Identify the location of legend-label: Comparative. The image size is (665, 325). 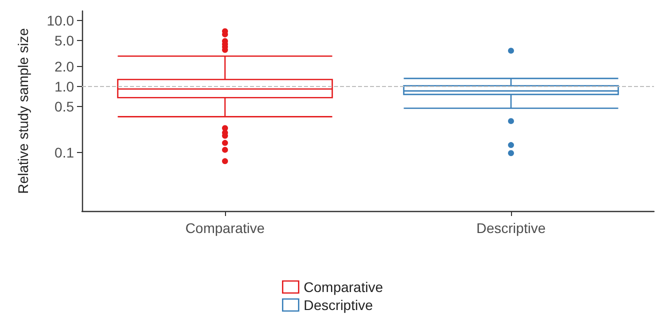
(344, 287).